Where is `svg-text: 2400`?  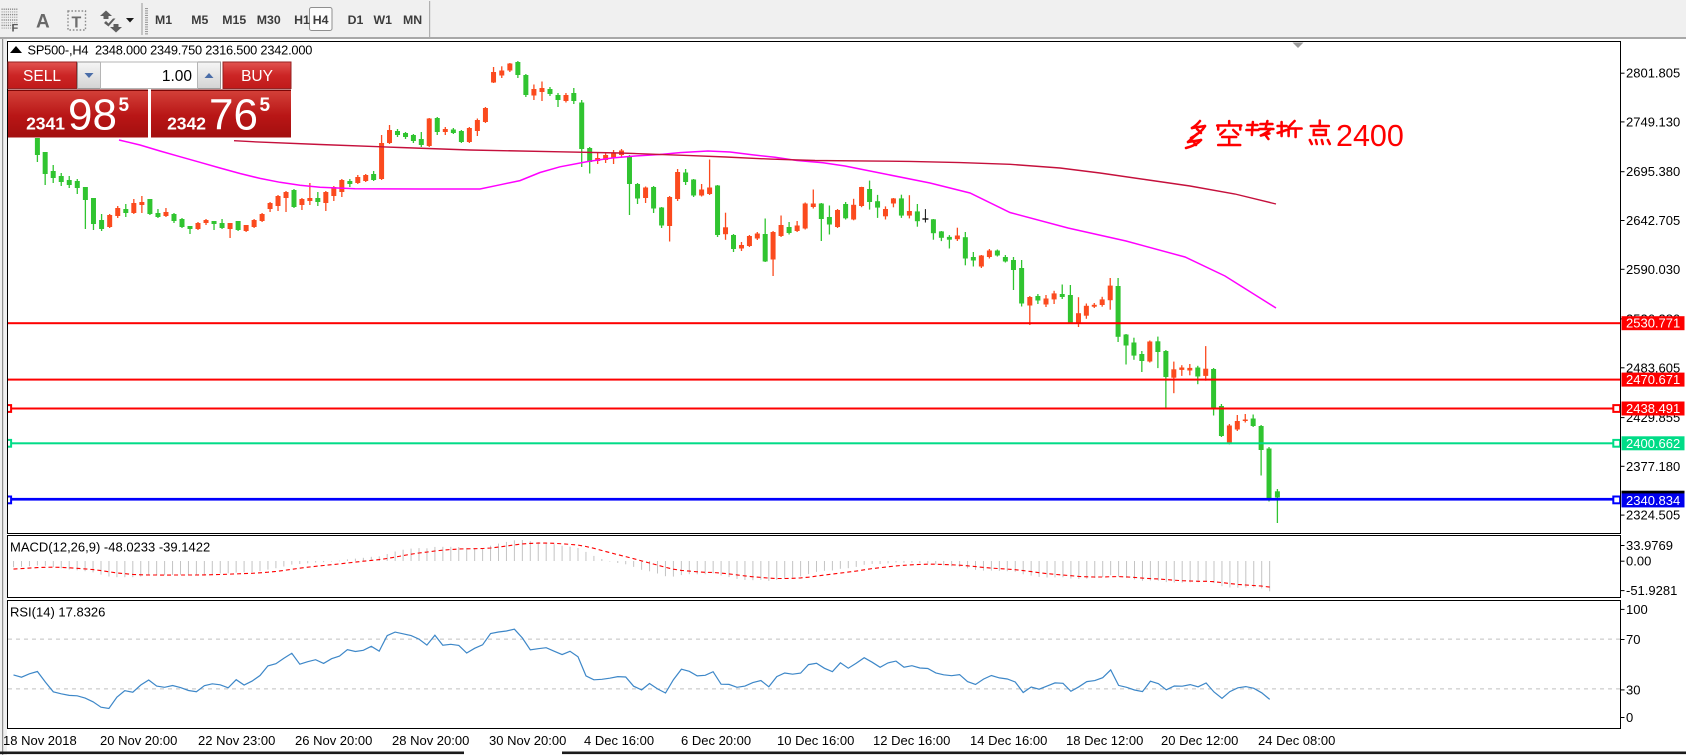
svg-text: 2400 is located at coordinates (1370, 136).